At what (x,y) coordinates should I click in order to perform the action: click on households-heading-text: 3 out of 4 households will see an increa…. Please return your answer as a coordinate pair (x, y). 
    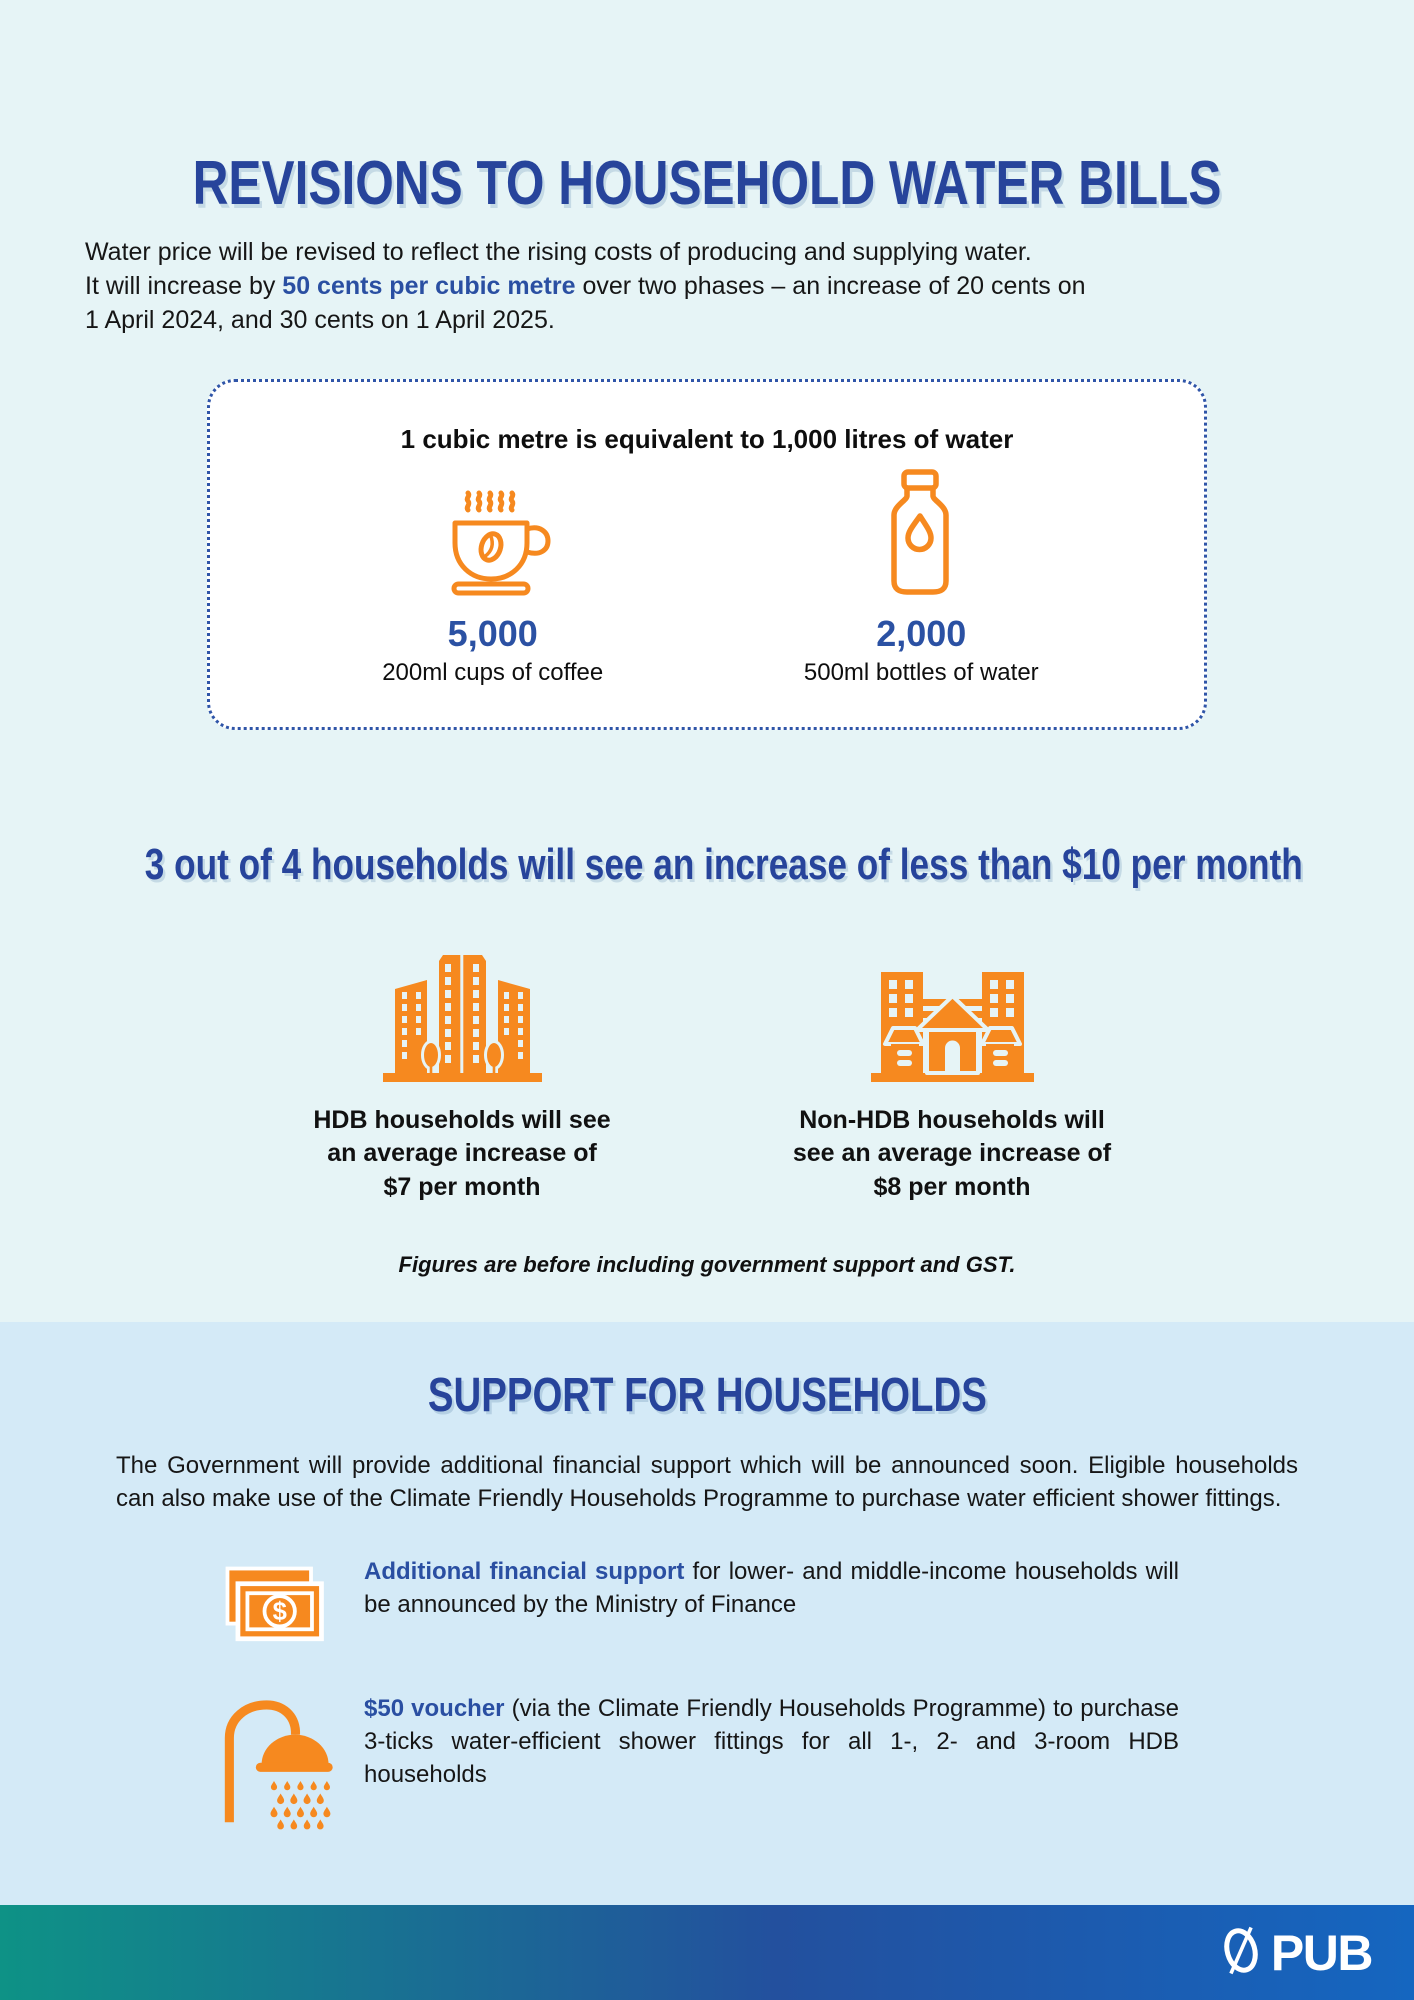
    Looking at the image, I should click on (723, 864).